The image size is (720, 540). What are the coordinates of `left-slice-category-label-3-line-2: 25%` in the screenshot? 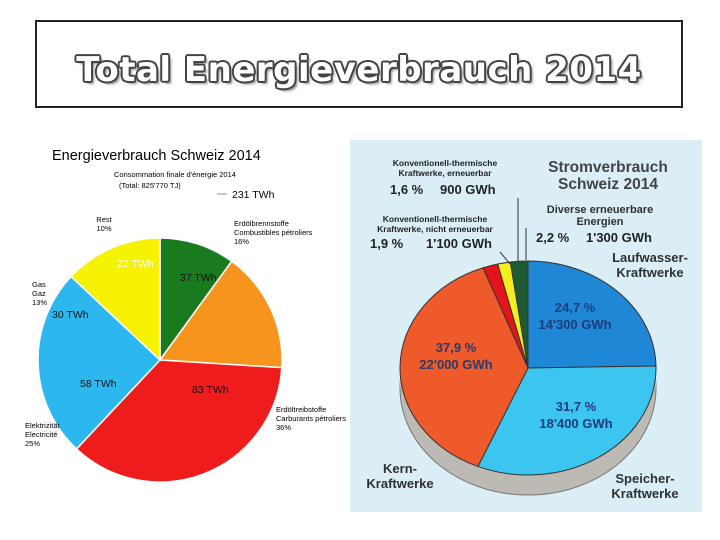 It's located at (32, 443).